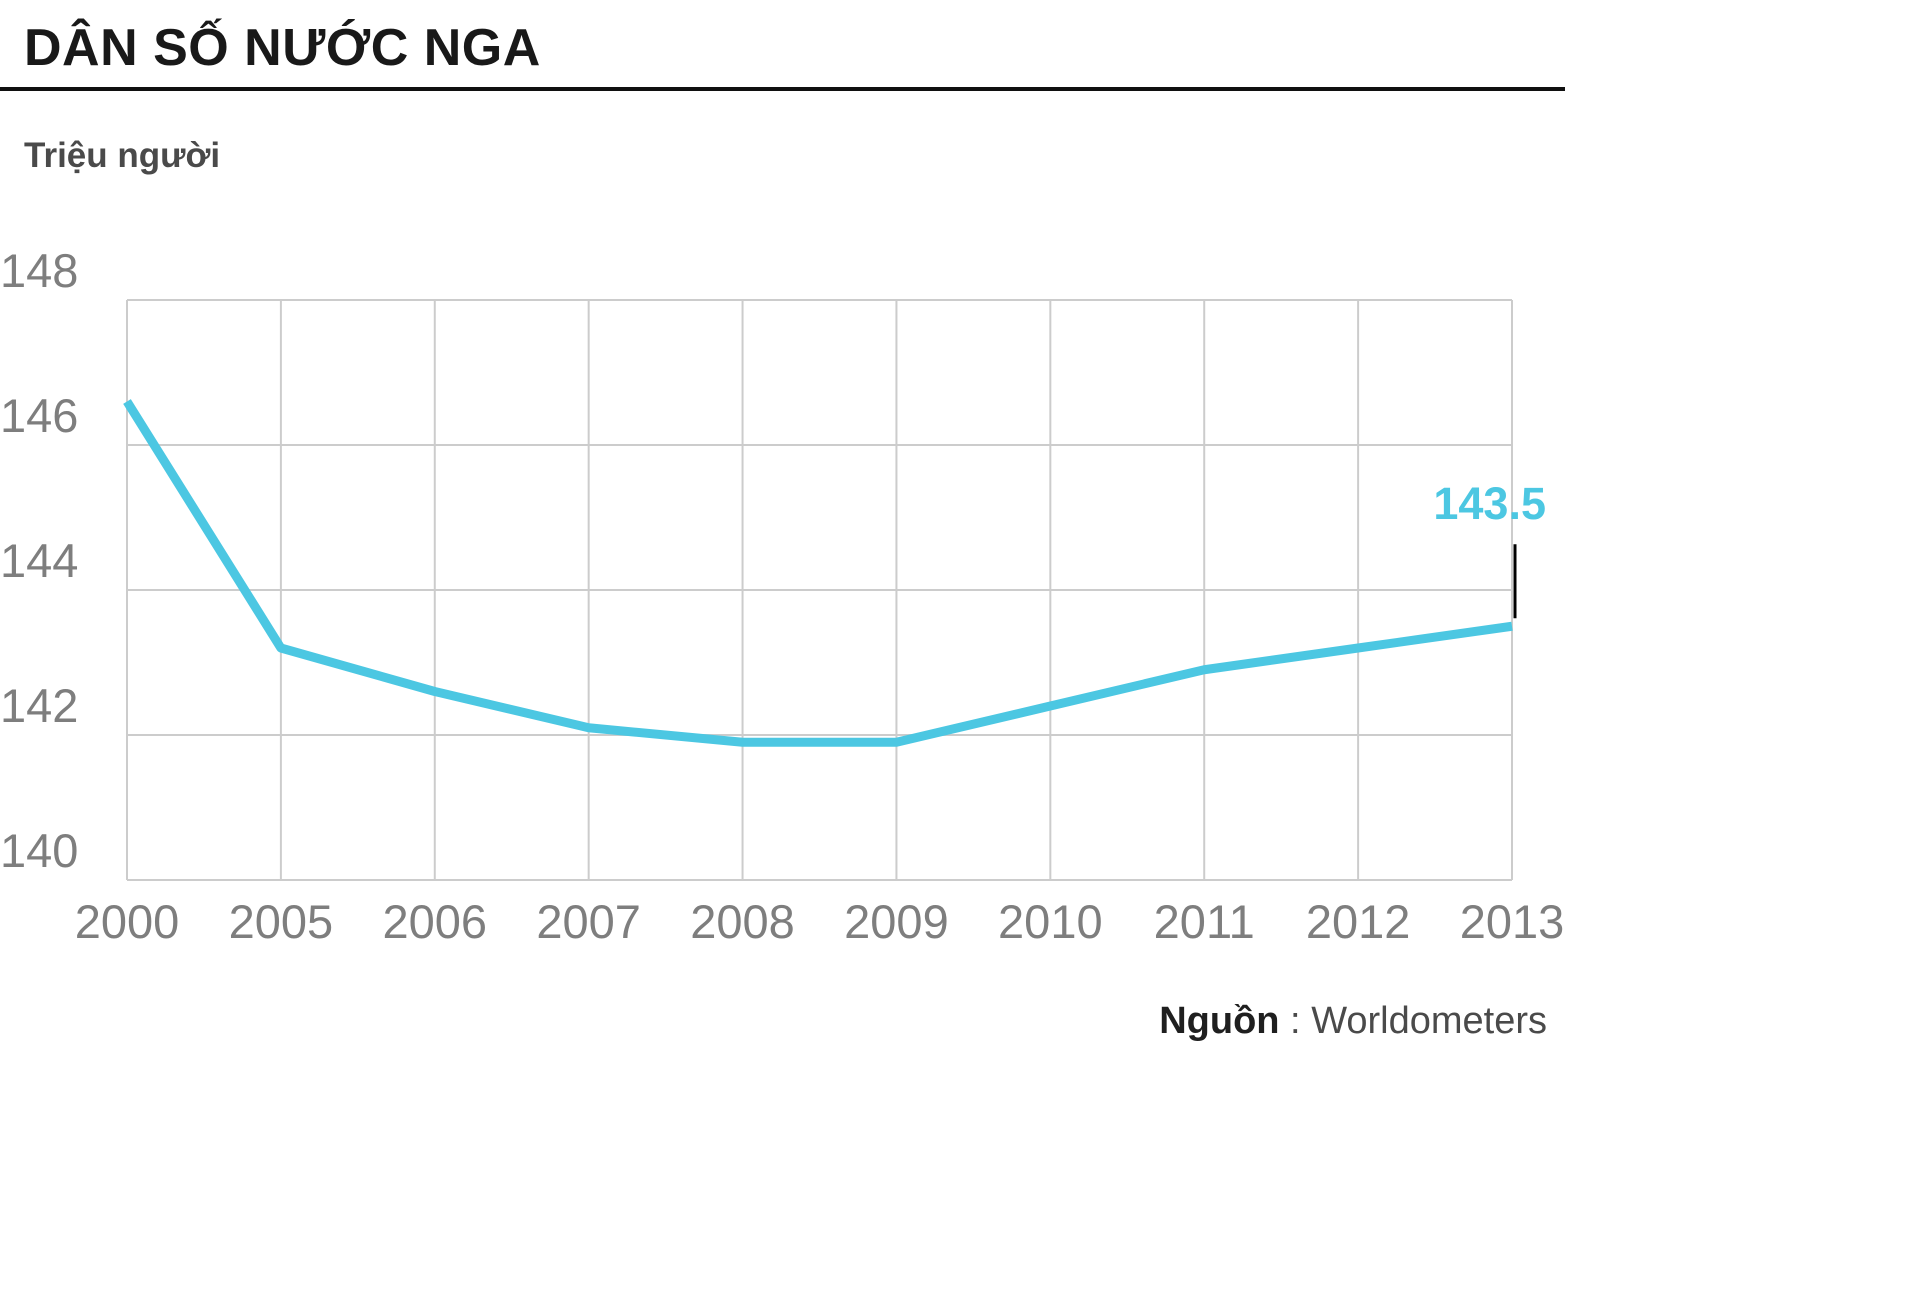  What do you see at coordinates (782, 89) in the screenshot?
I see `title-divider` at bounding box center [782, 89].